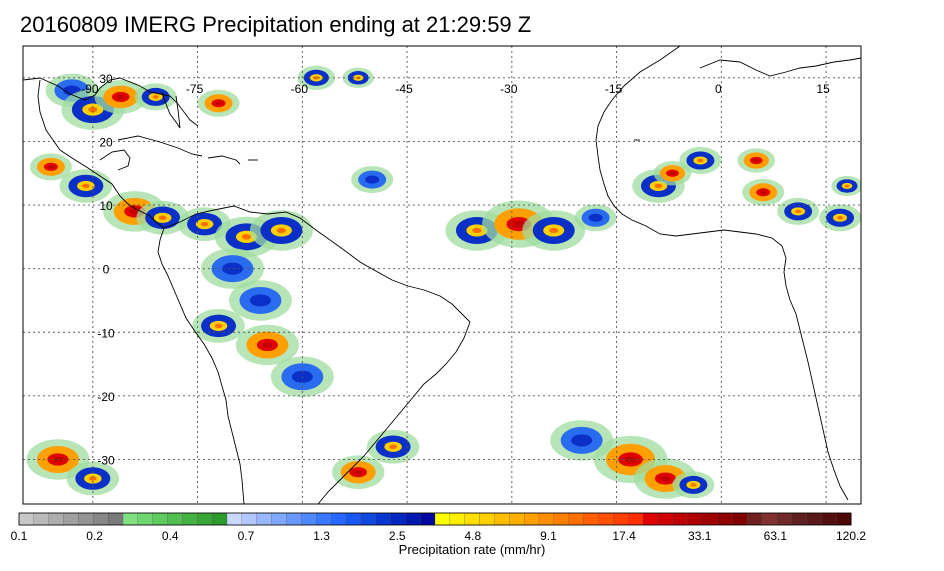  Describe the element at coordinates (700, 536) in the screenshot. I see `colorbar-tick-label: 33.1` at that location.